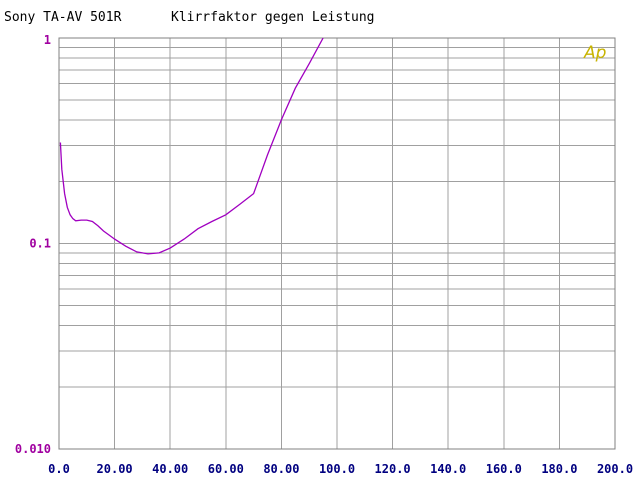 Image resolution: width=640 pixels, height=480 pixels. What do you see at coordinates (40, 244) in the screenshot?
I see `y-tick-label: 0.1` at bounding box center [40, 244].